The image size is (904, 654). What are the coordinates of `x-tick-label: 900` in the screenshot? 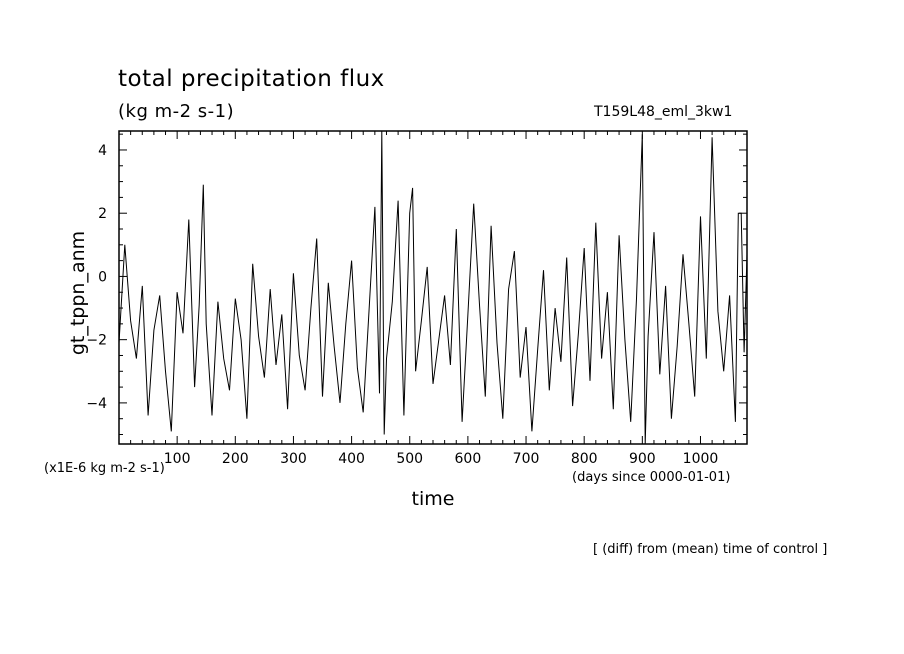 It's located at (642, 459).